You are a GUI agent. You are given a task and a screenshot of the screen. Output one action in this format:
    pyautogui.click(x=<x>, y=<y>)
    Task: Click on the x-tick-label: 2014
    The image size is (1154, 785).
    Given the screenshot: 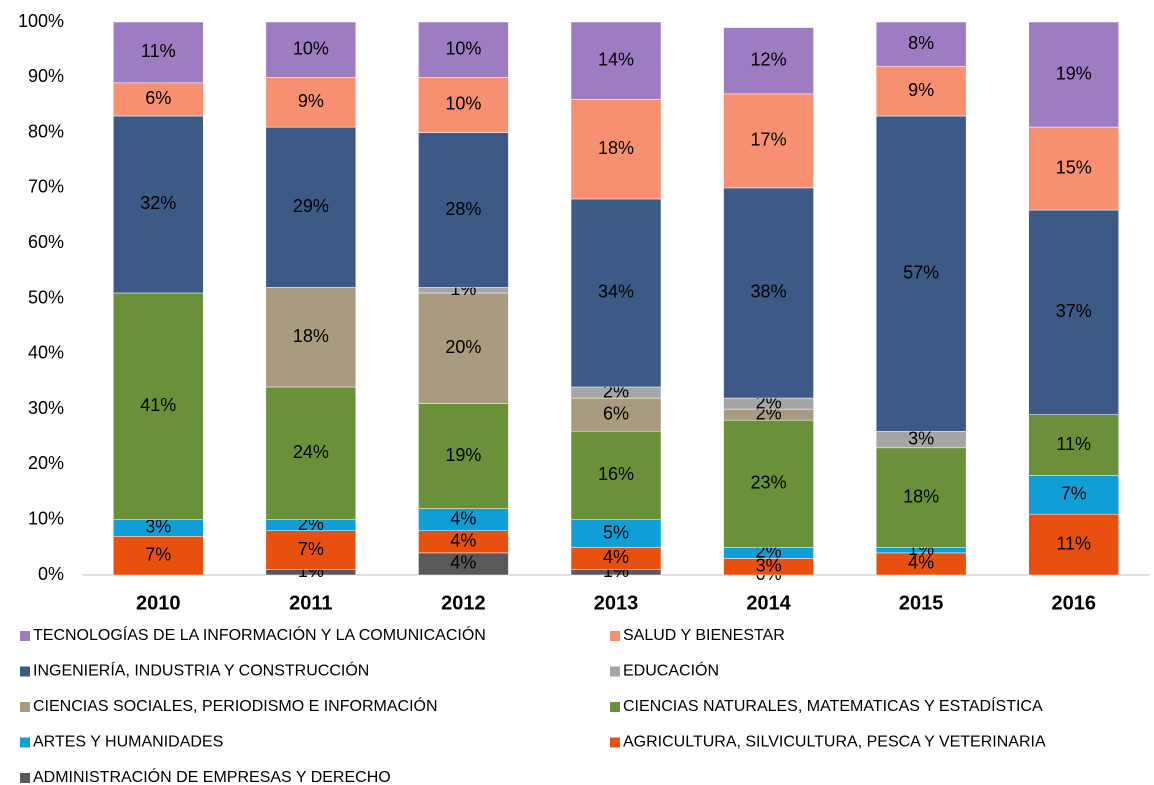 What is the action you would take?
    pyautogui.click(x=768, y=603)
    